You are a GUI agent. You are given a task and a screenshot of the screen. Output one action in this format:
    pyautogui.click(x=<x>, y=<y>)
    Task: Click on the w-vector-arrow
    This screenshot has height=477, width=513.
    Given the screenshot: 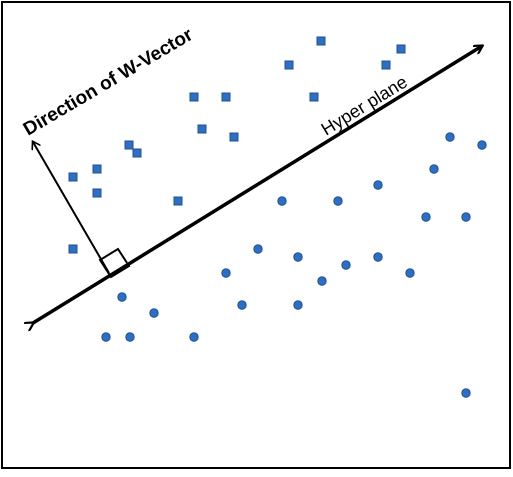 What is the action you would take?
    pyautogui.click(x=71, y=208)
    